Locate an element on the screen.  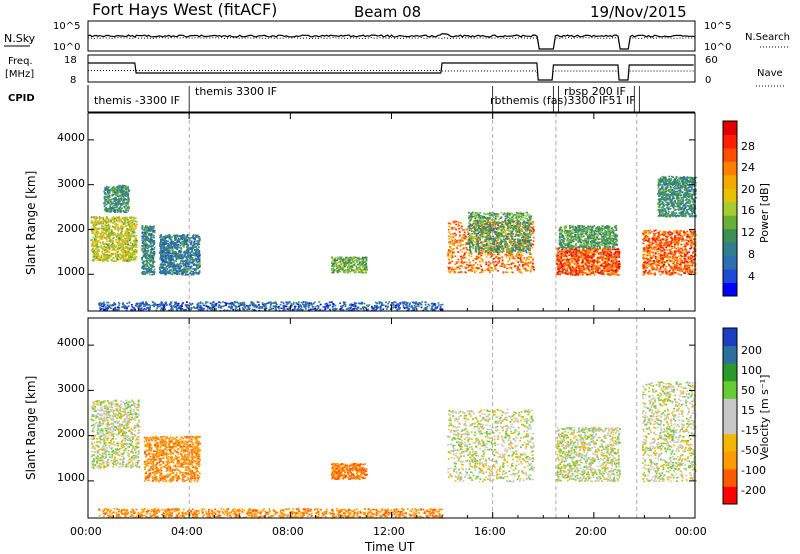
nave-tick-bottom: 0 is located at coordinates (708, 80).